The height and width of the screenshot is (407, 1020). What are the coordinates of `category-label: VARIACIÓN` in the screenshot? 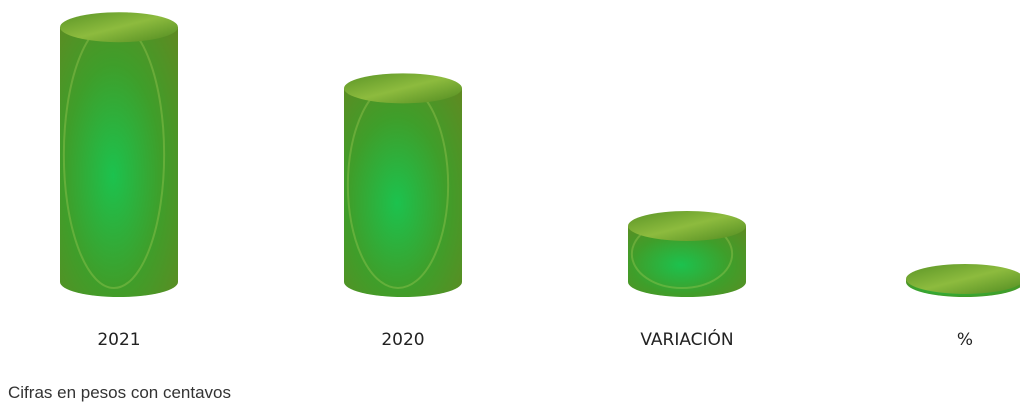 It's located at (686, 339).